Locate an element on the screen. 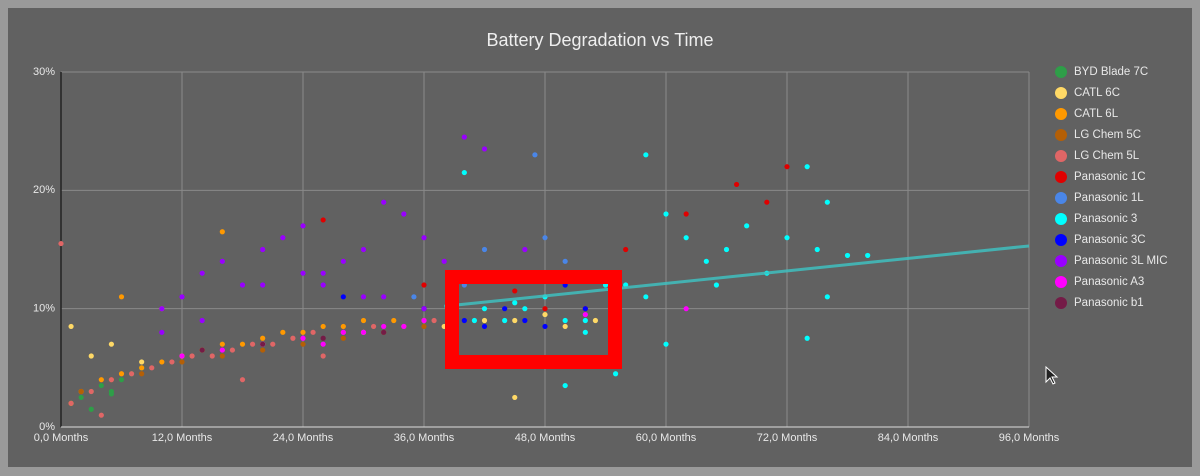 Image resolution: width=1200 pixels, height=476 pixels. legend-label: Panasonic 1C is located at coordinates (1110, 177).